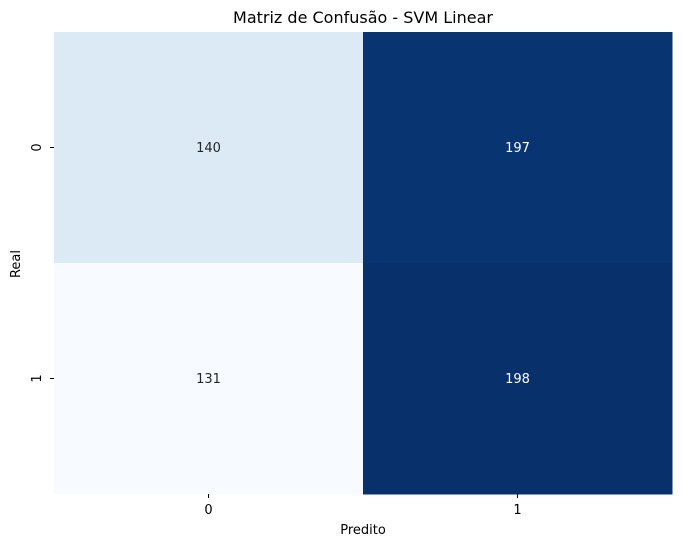 The width and height of the screenshot is (683, 551). Describe the element at coordinates (37, 147) in the screenshot. I see `y-tick-label-0: 0` at that location.